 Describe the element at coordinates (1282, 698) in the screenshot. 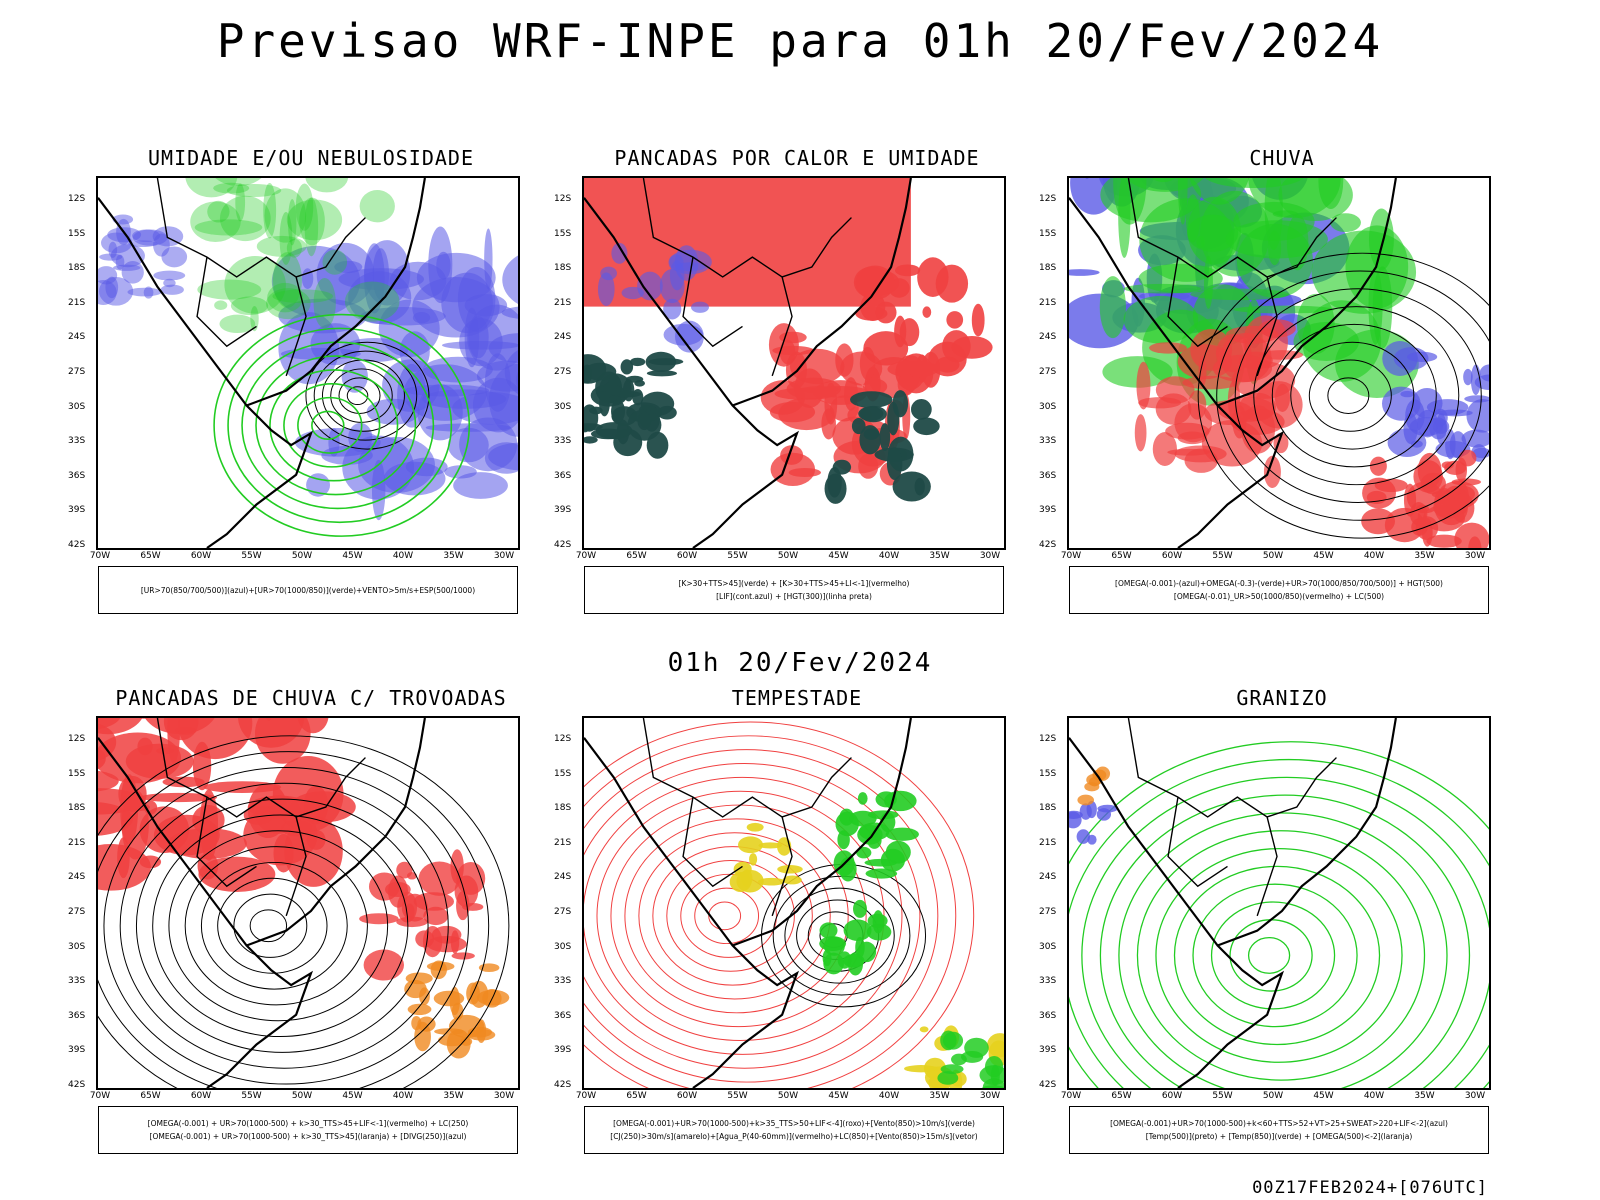

I see `panel-title: GRANIZO` at that location.